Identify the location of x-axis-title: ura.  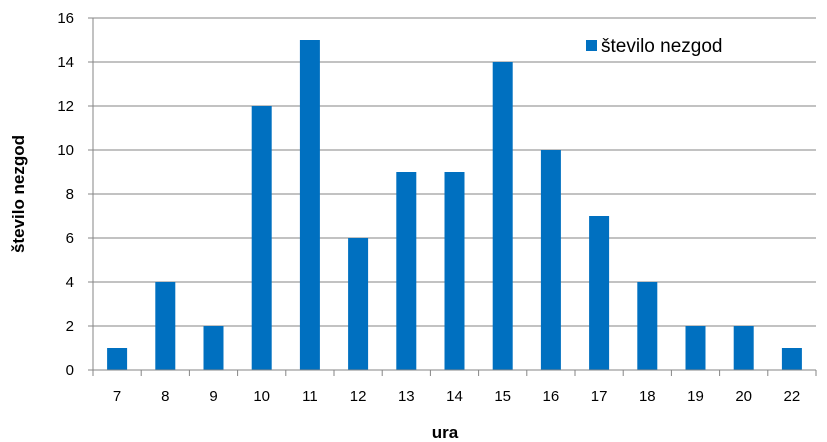
(445, 432).